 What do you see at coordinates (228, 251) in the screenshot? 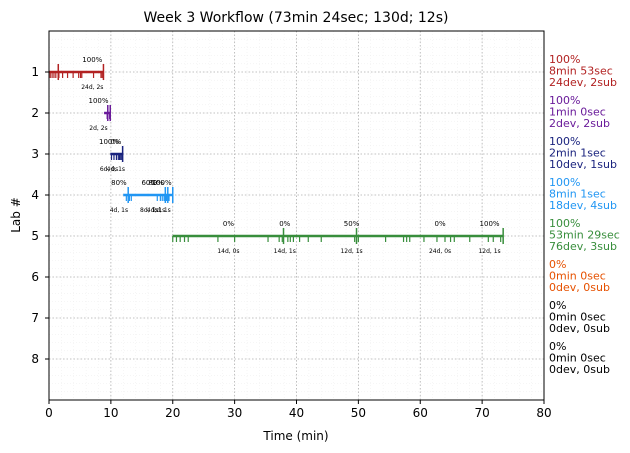
I see `annotation-counts: 14d, 0s` at bounding box center [228, 251].